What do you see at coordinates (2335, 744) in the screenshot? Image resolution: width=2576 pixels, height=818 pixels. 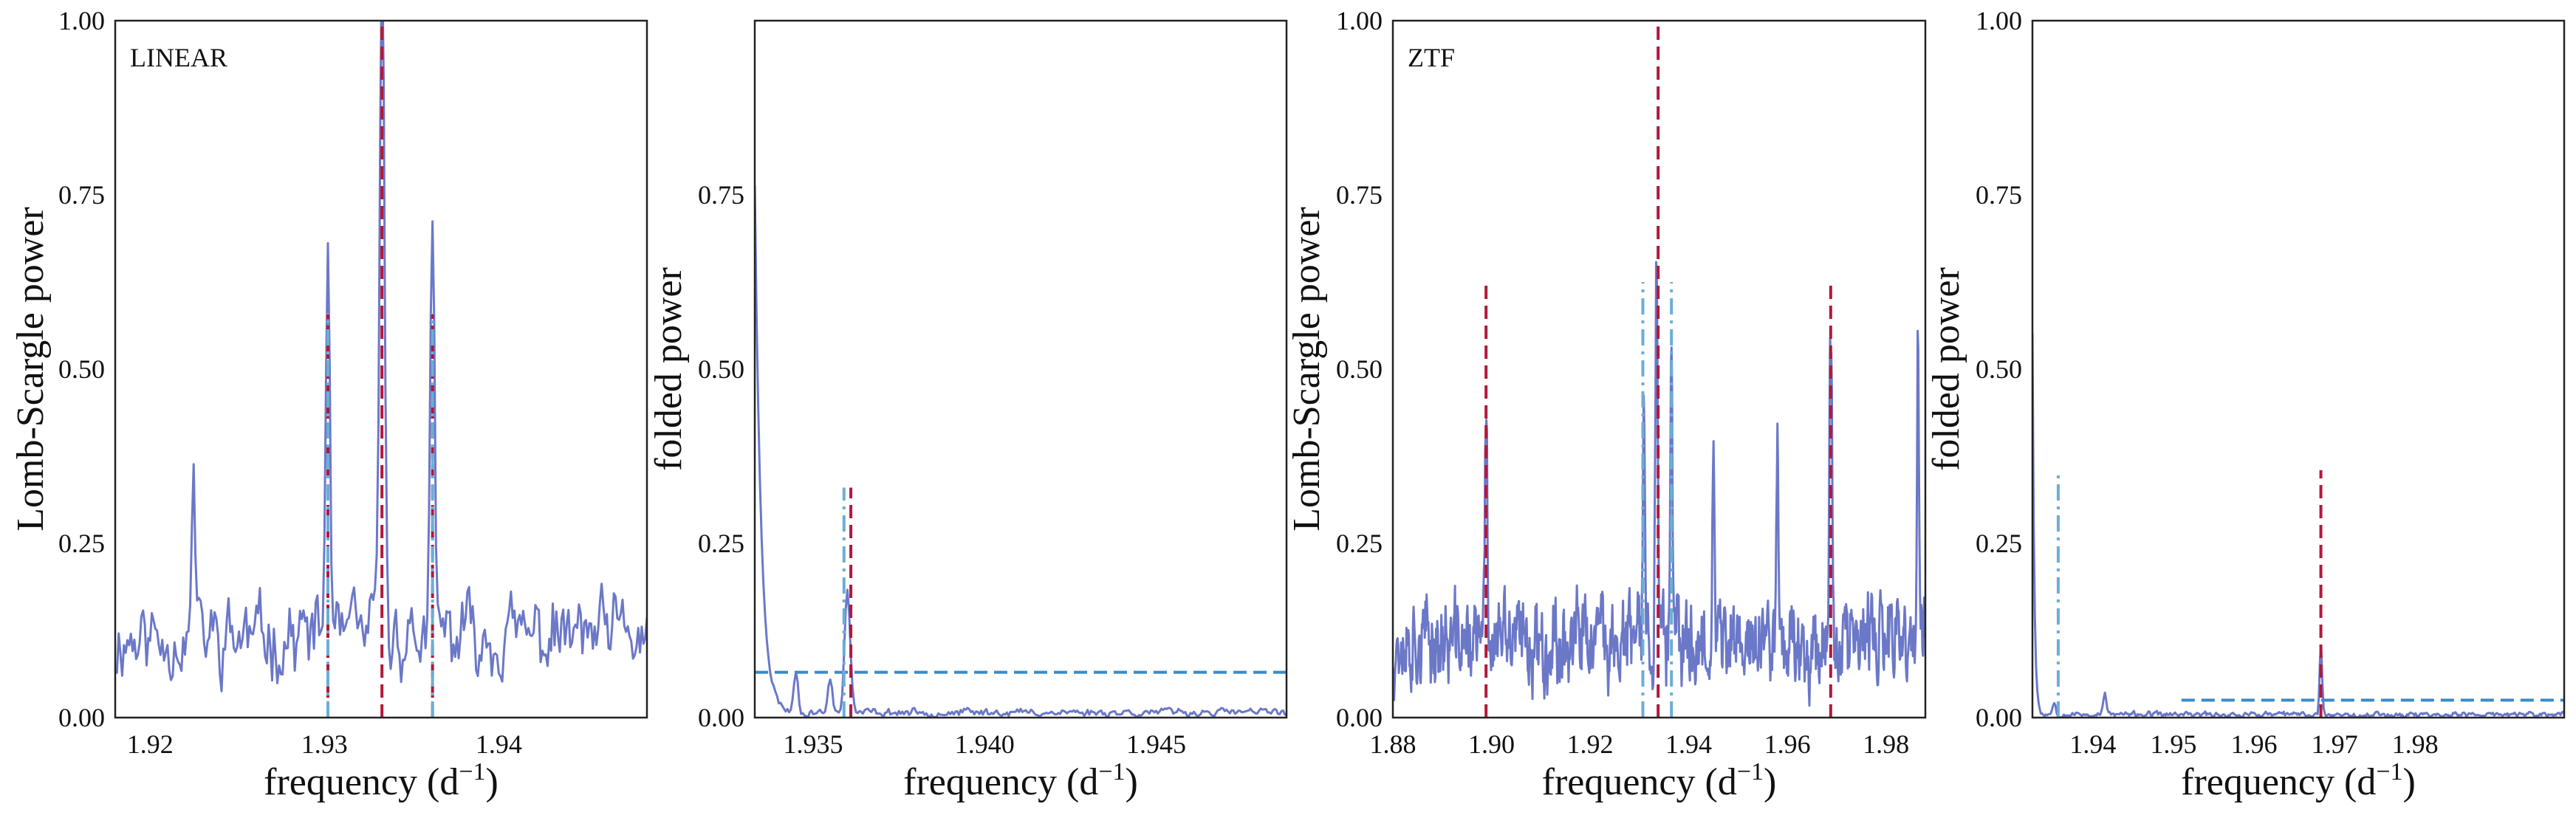 I see `x-tick-label: 1.97` at bounding box center [2335, 744].